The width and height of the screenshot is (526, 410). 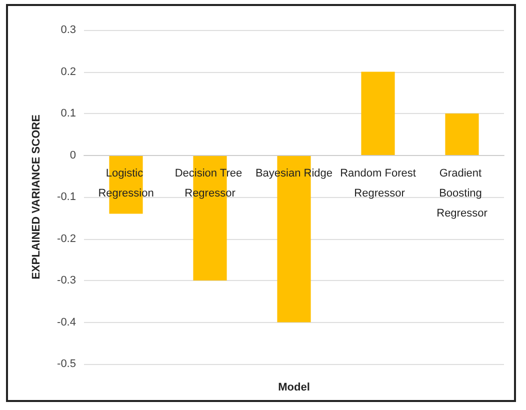 What do you see at coordinates (294, 388) in the screenshot?
I see `x-axis-title: Model` at bounding box center [294, 388].